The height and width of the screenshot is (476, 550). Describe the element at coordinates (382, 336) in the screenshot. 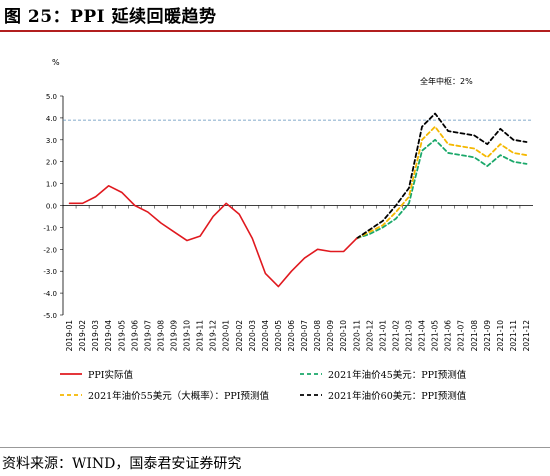

I see `x-tick-label: 2021-01` at that location.